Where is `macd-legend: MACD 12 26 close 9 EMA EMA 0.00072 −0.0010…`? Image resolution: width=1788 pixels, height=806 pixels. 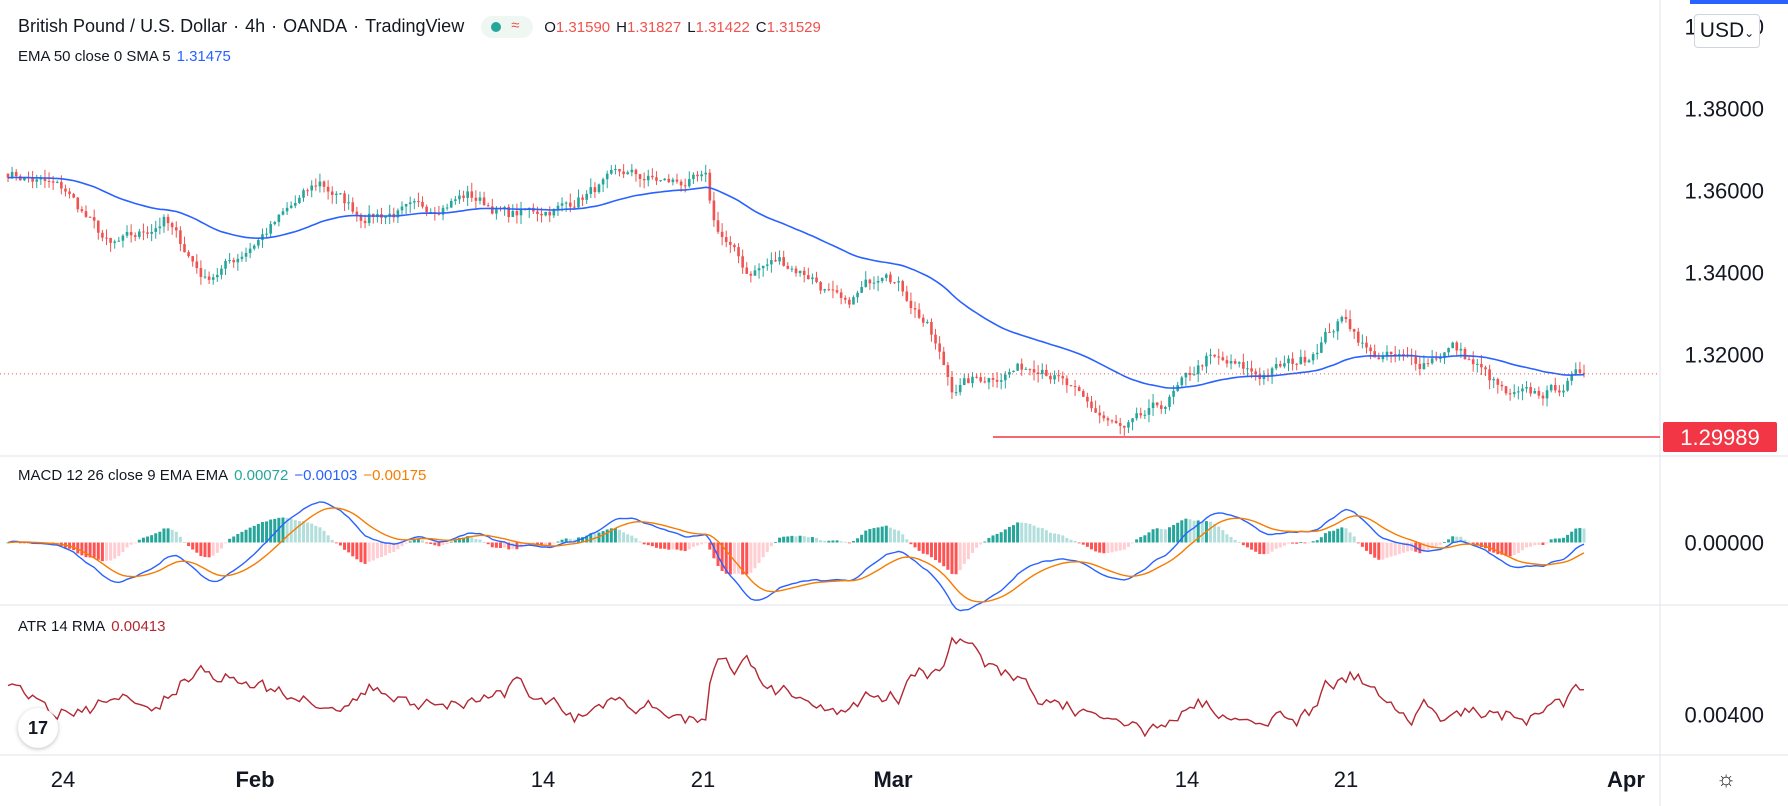
macd-legend: MACD 12 26 close 9 EMA EMA 0.00072 −0.0010… is located at coordinates (225, 475).